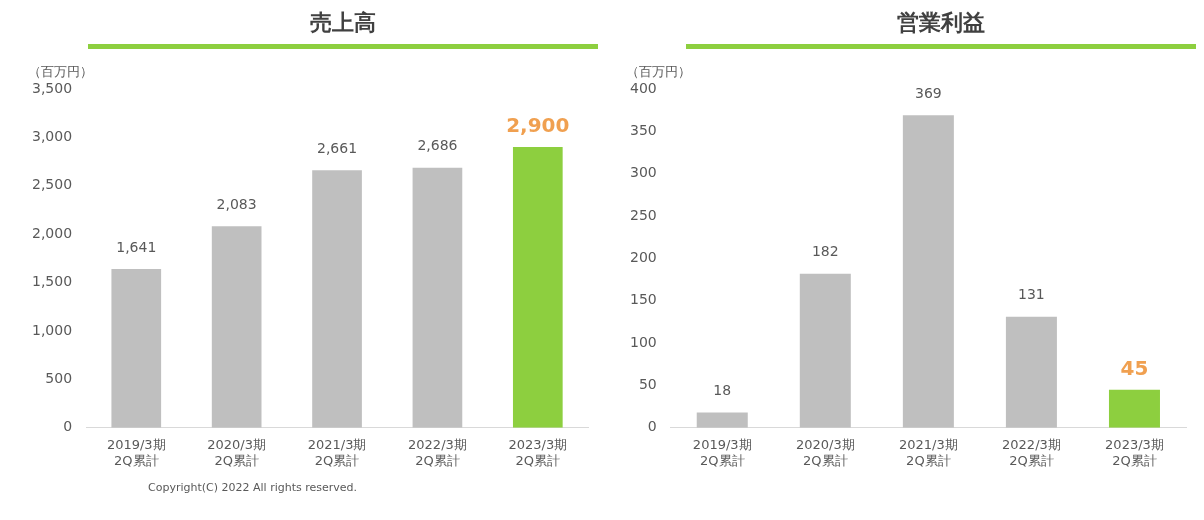 Image resolution: width=1204 pixels, height=520 pixels. What do you see at coordinates (52, 281) in the screenshot?
I see `y-tick-label: 1,500` at bounding box center [52, 281].